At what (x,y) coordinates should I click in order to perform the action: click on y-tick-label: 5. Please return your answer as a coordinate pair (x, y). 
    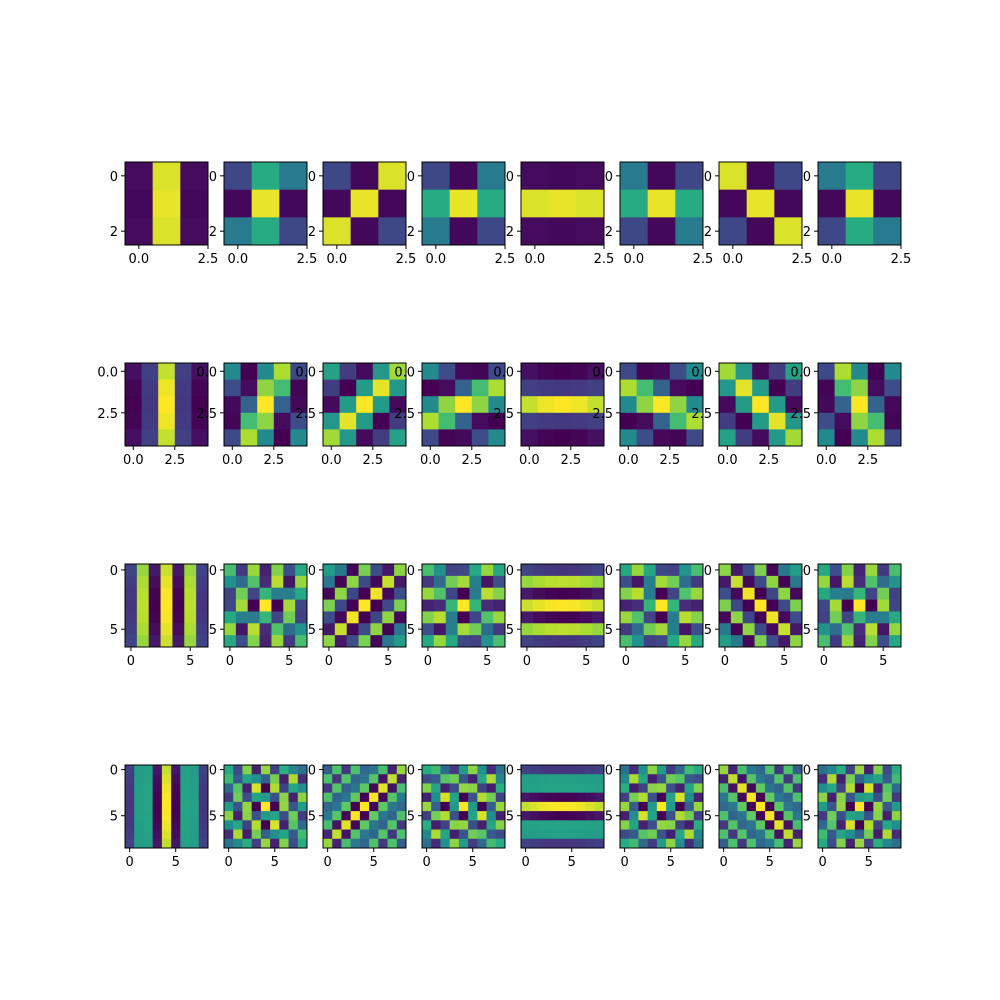
    Looking at the image, I should click on (708, 817).